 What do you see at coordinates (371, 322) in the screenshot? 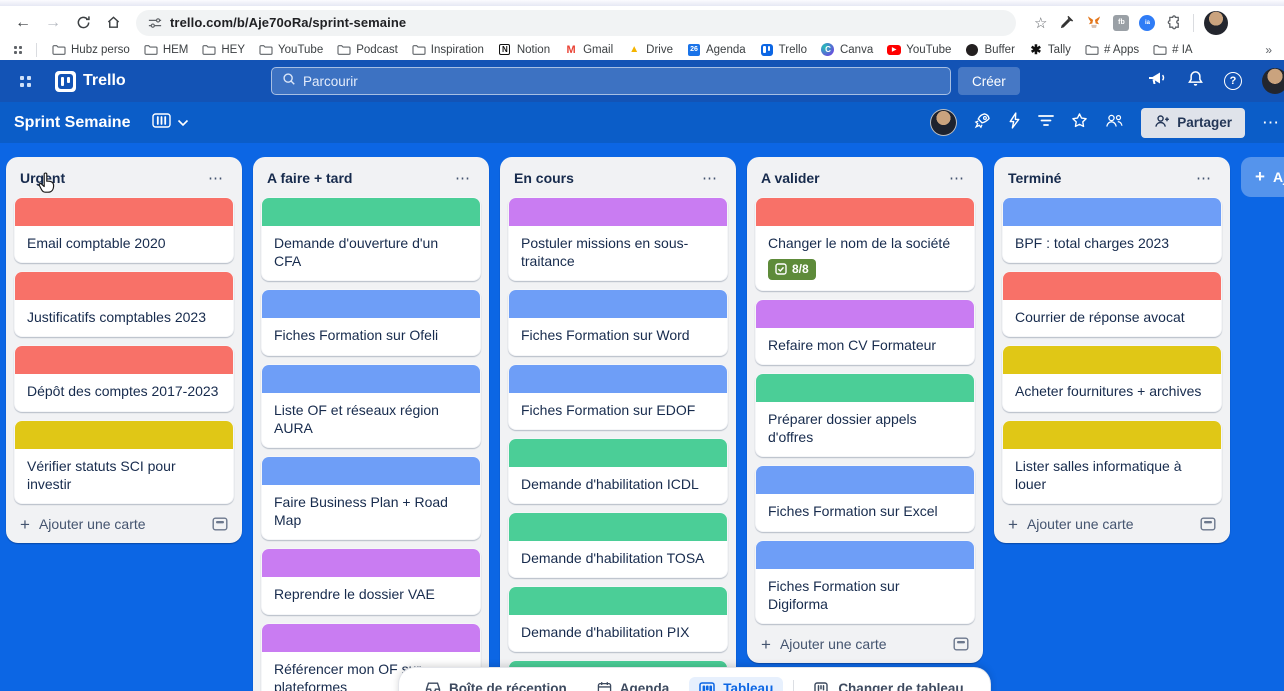
I see `card-fiches-formation-sur-ofeli: Fiches Formation sur Ofeli` at bounding box center [371, 322].